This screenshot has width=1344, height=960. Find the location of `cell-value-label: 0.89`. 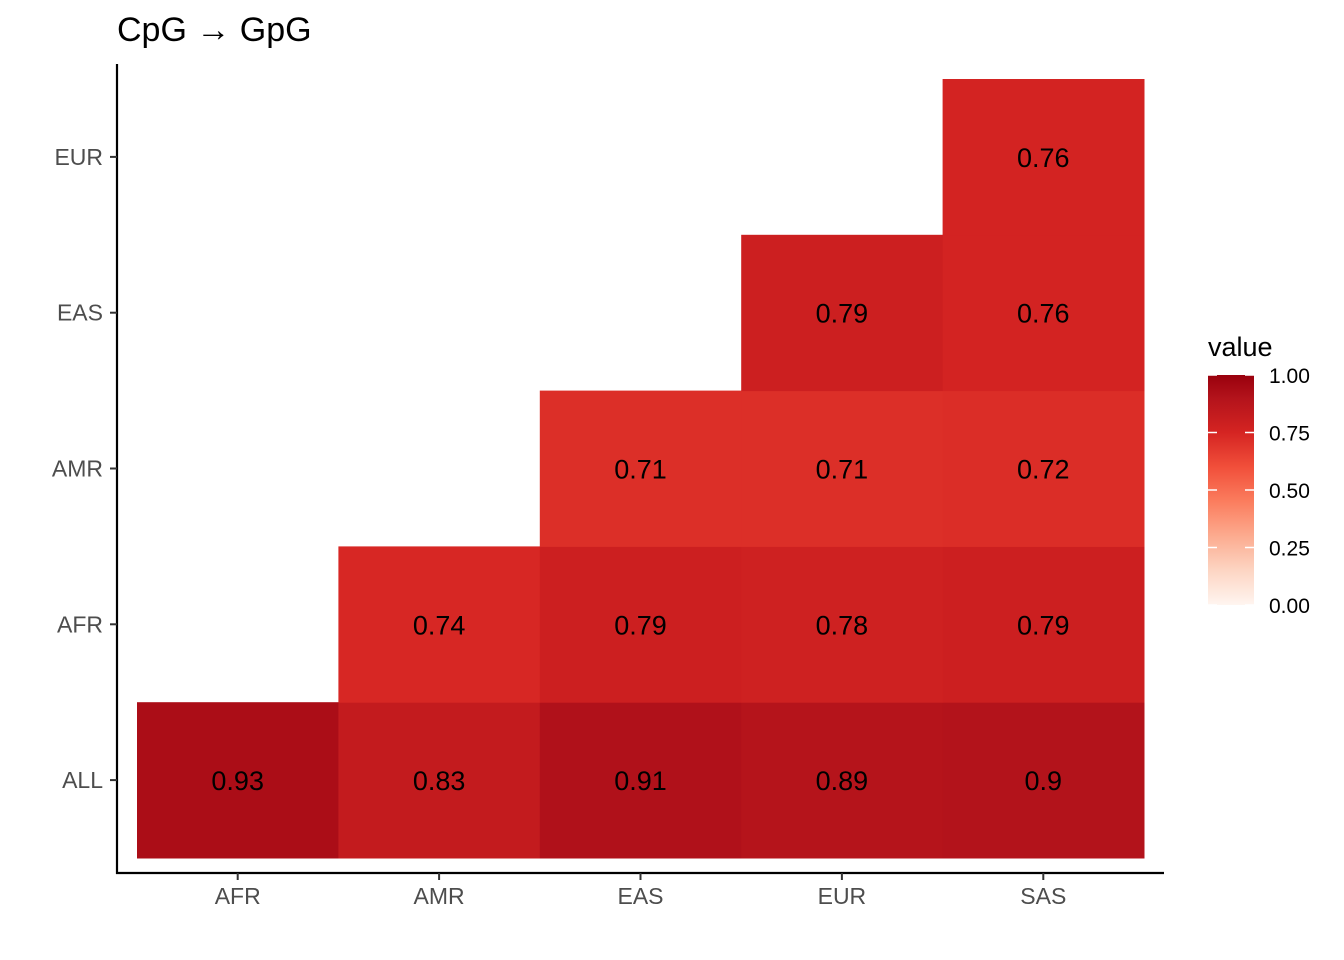

cell-value-label: 0.89 is located at coordinates (842, 781).